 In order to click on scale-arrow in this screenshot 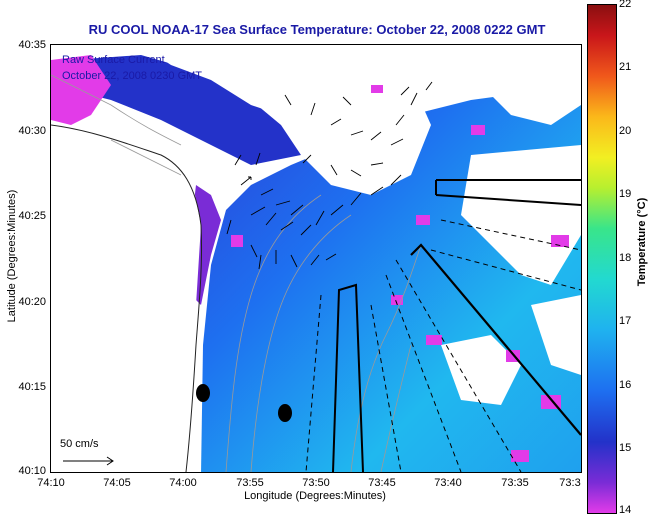, I will do `click(88, 461)`.